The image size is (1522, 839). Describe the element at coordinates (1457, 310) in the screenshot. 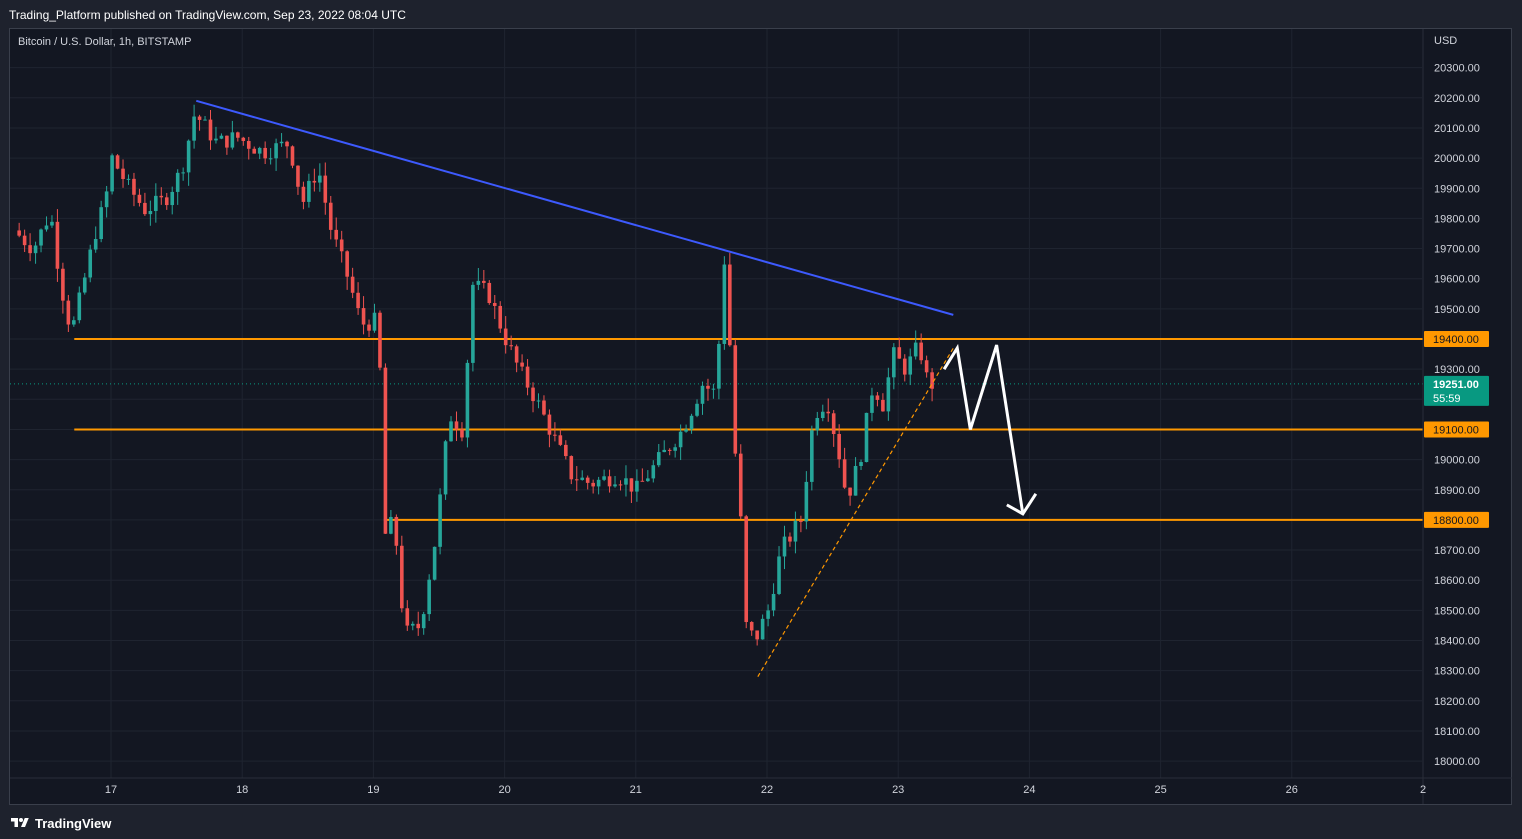

I see `price-tick-label: 19500.00` at that location.